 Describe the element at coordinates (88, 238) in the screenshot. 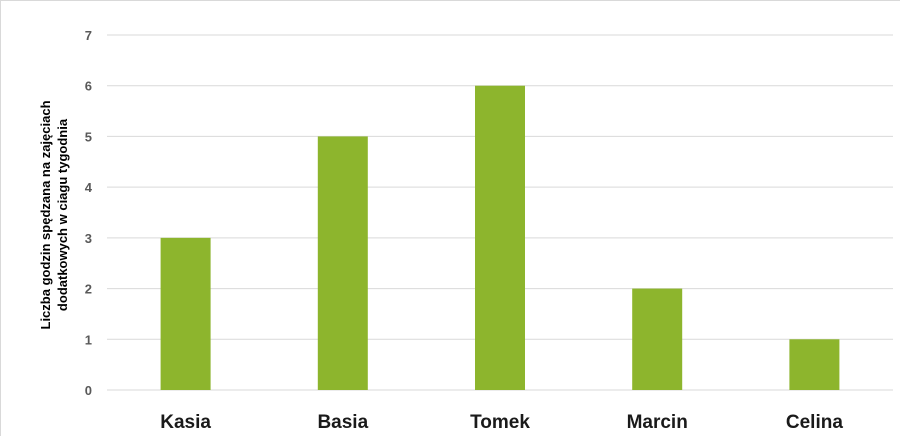

I see `y-tick-label: 3` at that location.